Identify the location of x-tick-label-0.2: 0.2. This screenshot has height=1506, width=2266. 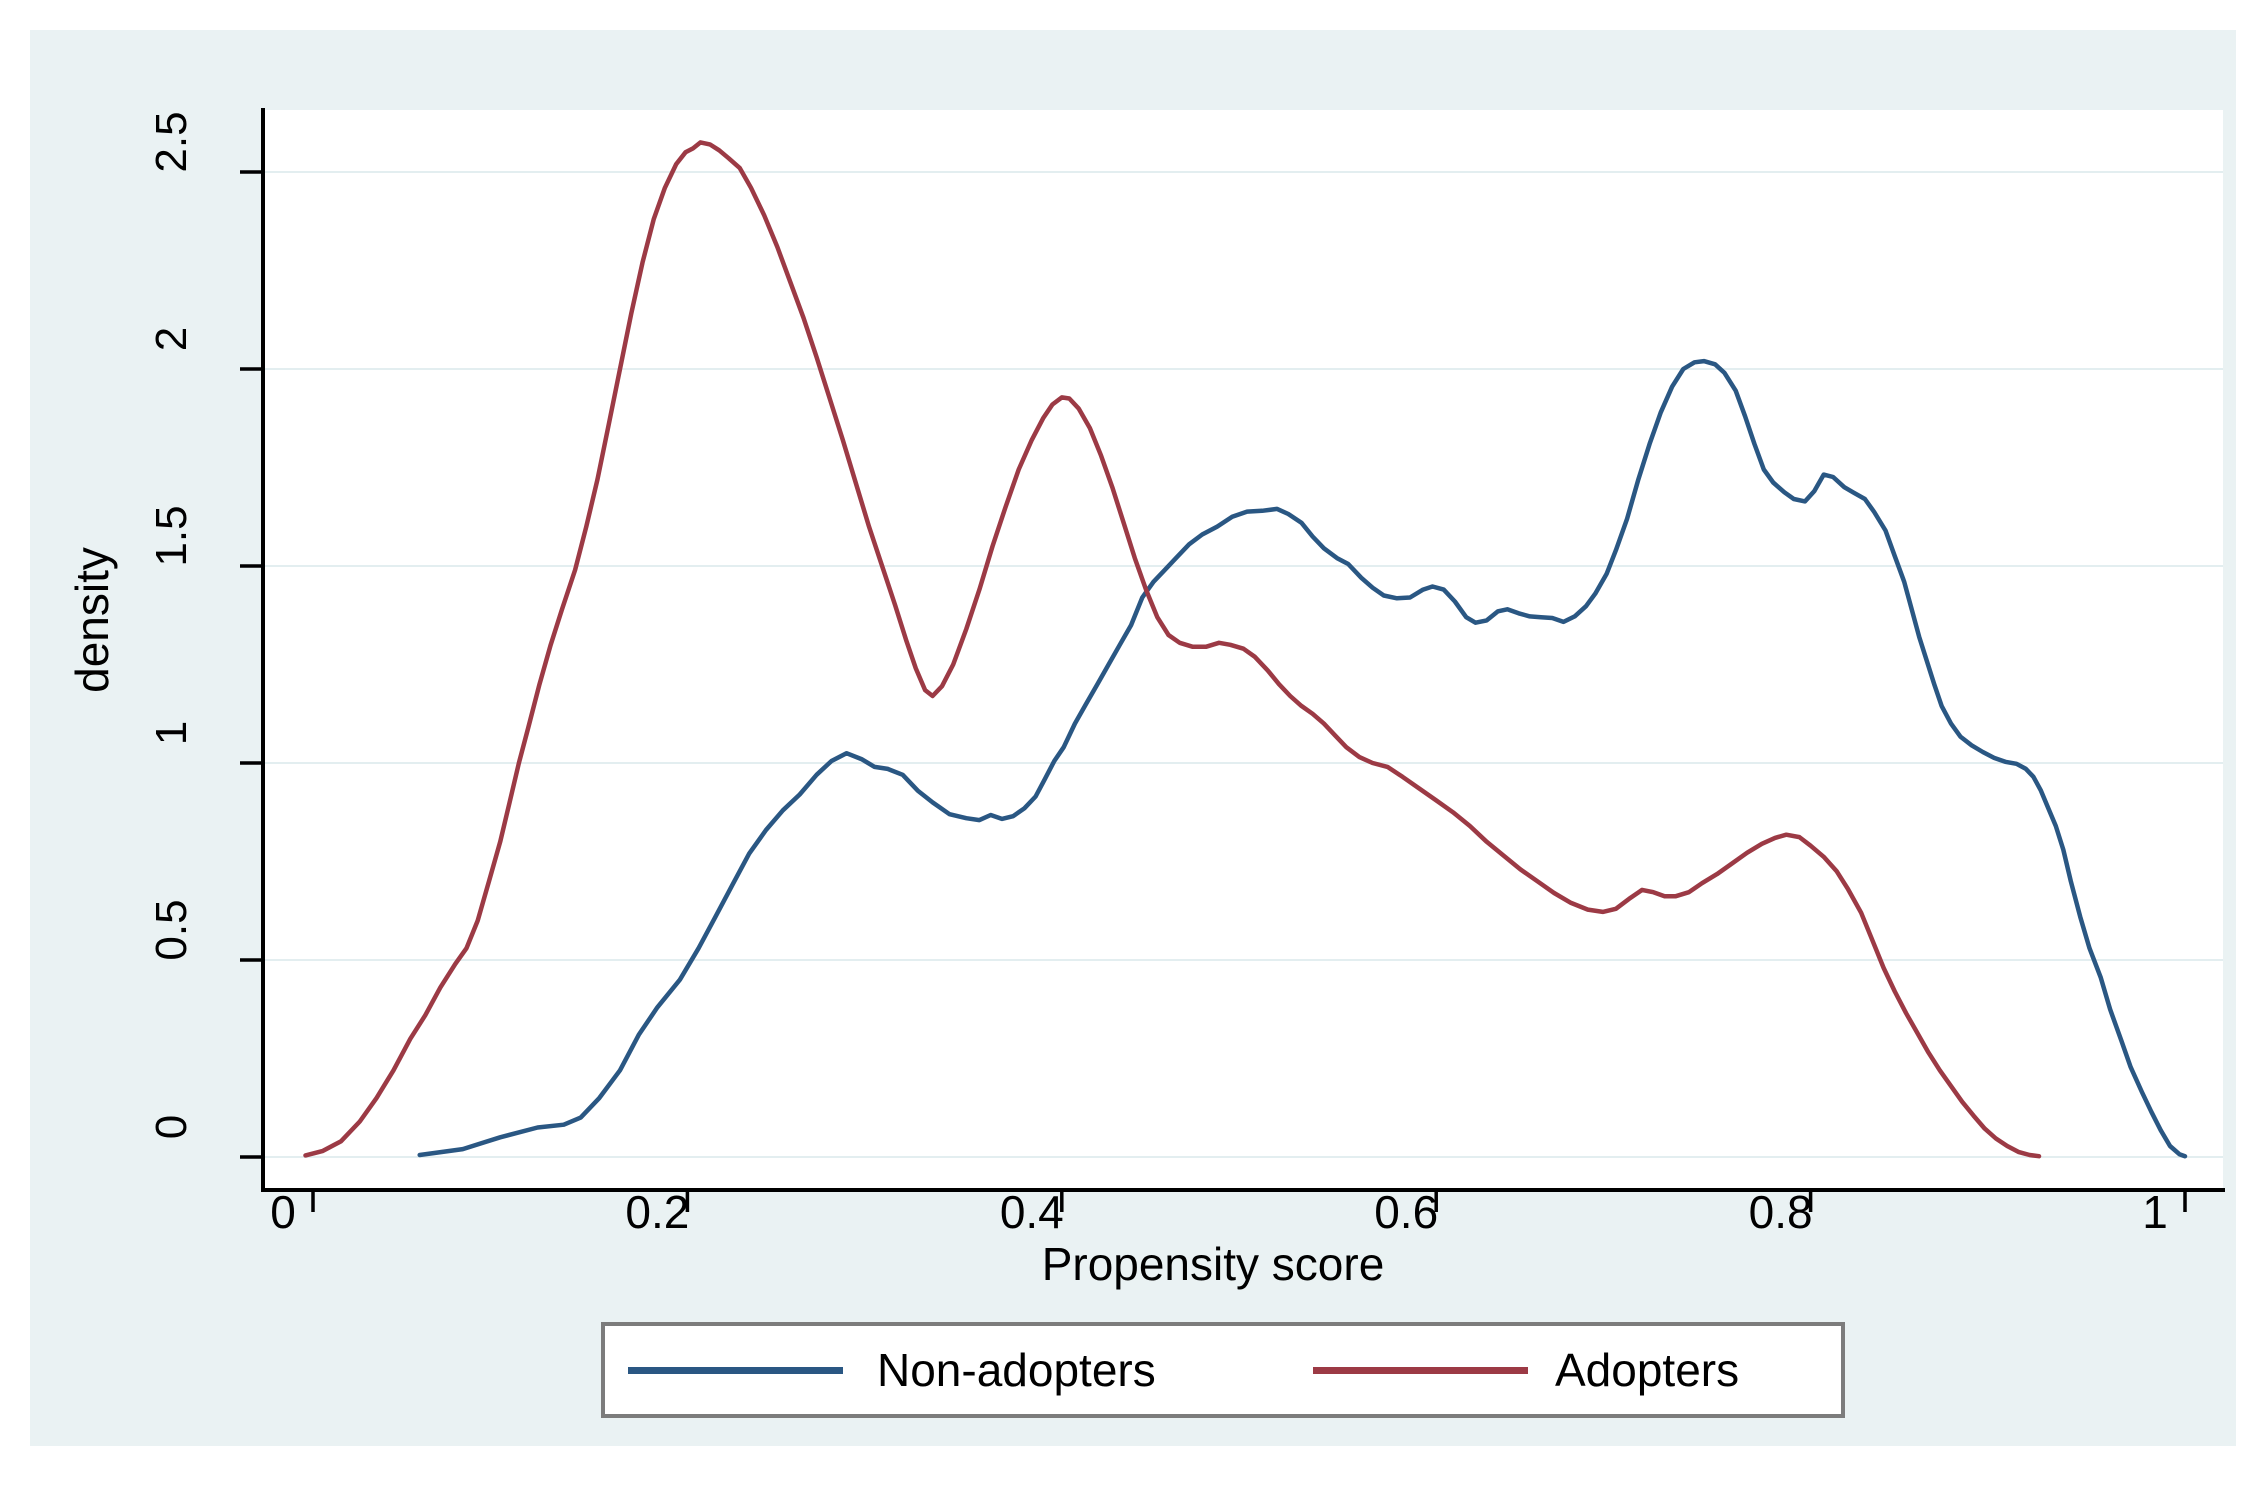
(657, 1212).